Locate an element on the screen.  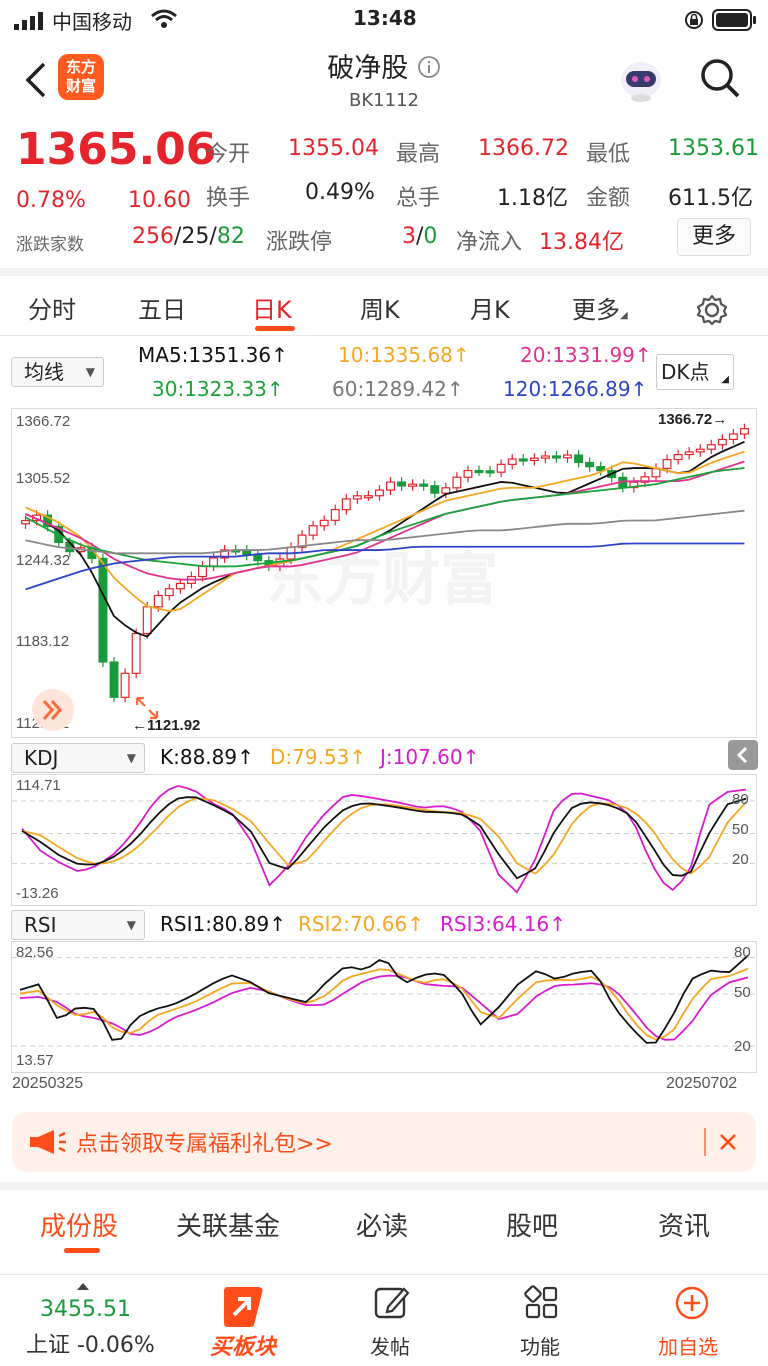
rsi2-value: RSI2:70.66↑ is located at coordinates (361, 924).